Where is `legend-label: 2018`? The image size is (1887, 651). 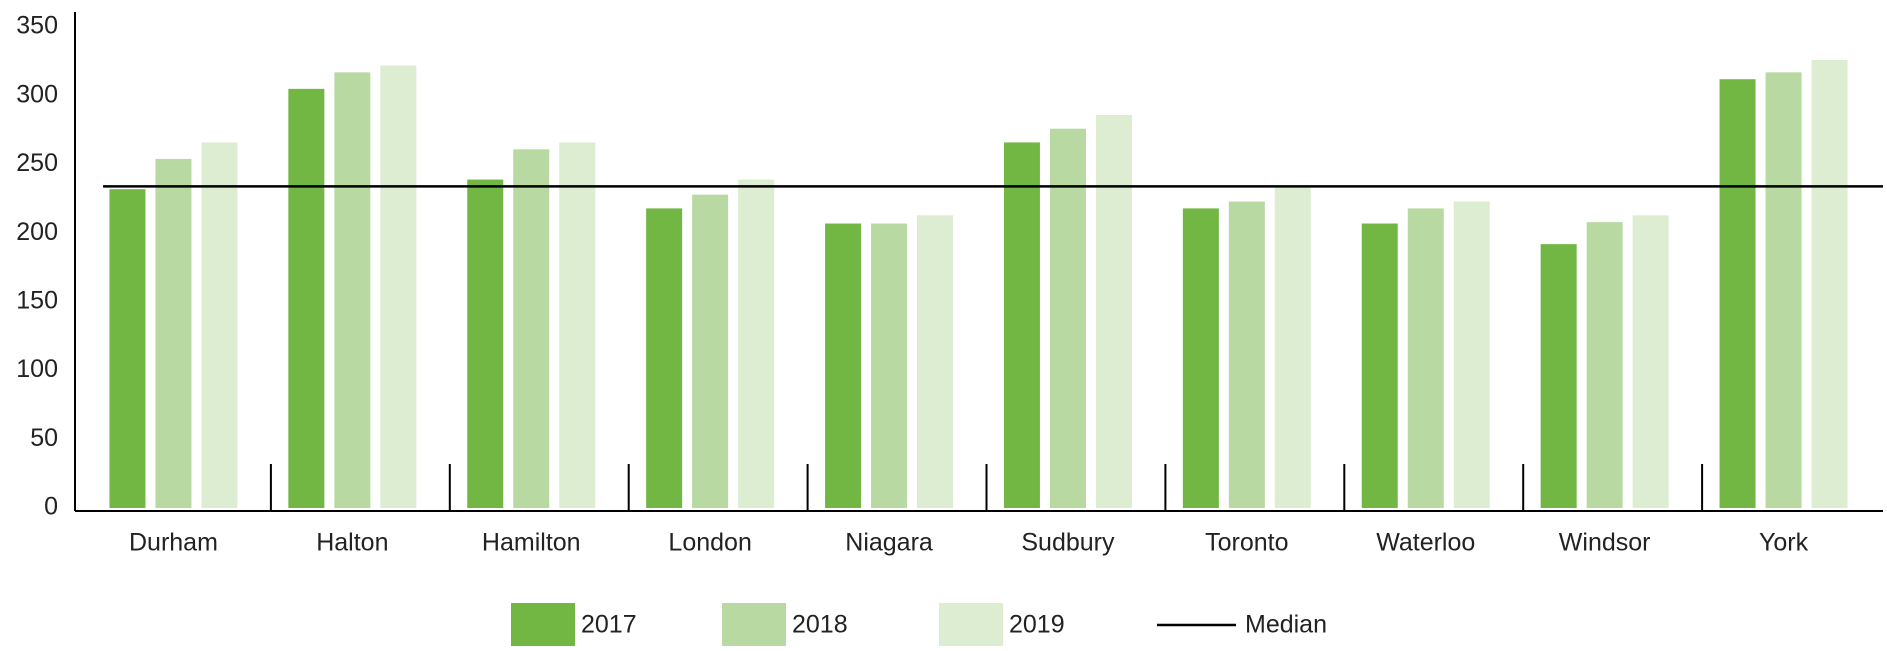 legend-label: 2018 is located at coordinates (820, 625).